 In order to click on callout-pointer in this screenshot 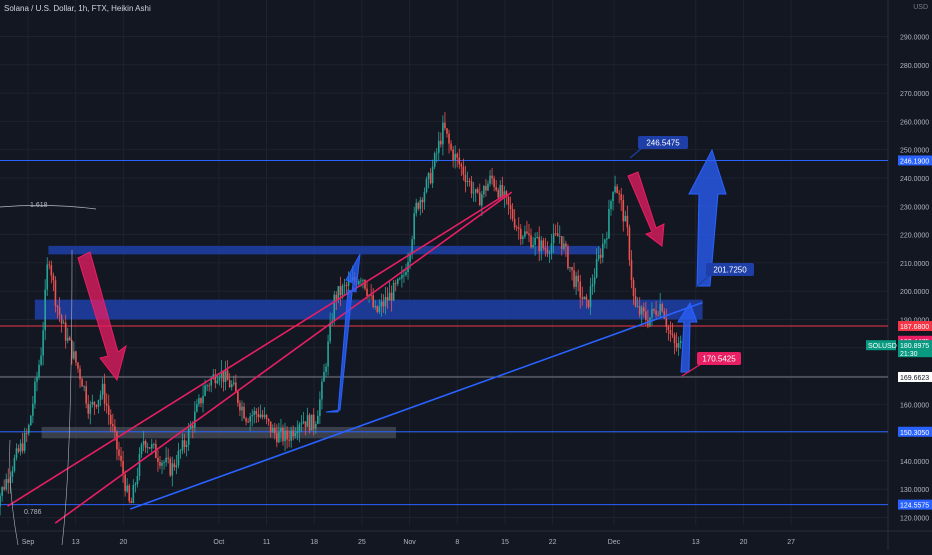, I will do `click(703, 281)`.